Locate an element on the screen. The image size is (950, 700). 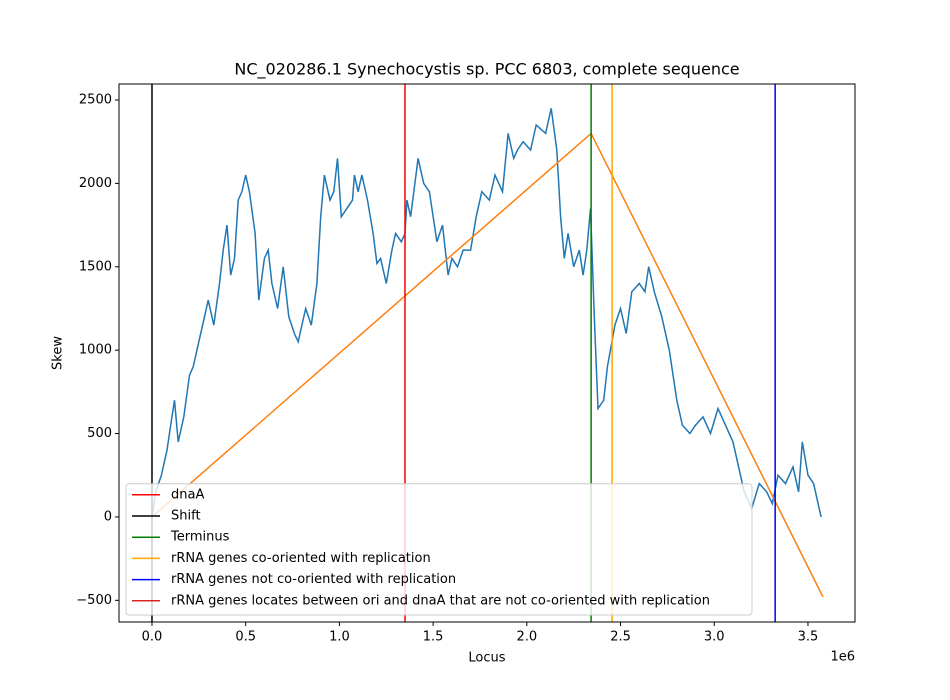
y-axis-label: Skew is located at coordinates (58, 353).